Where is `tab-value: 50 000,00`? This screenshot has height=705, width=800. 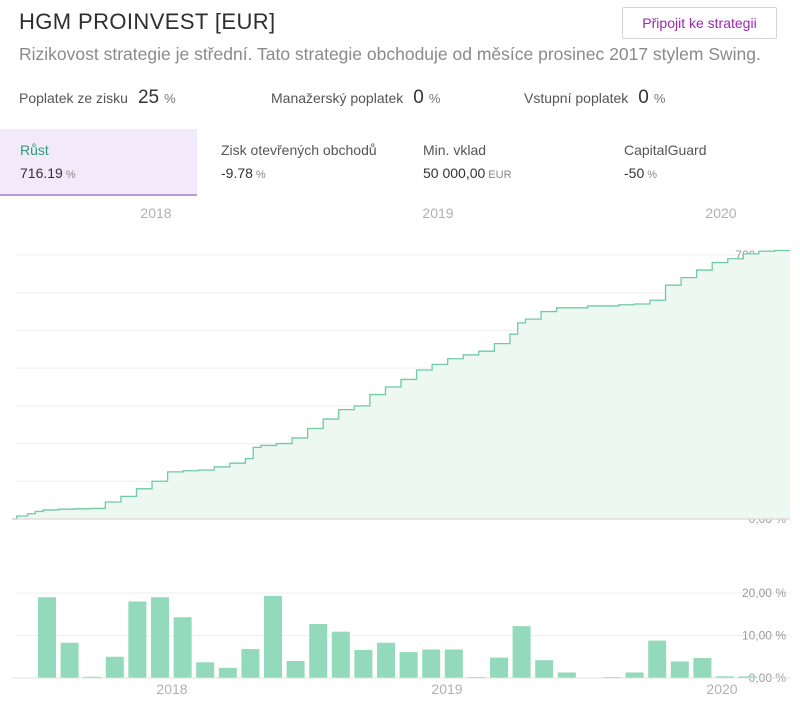
tab-value: 50 000,00 is located at coordinates (454, 173).